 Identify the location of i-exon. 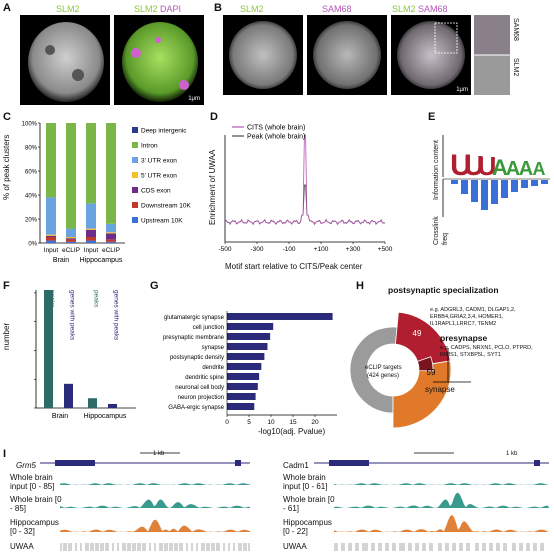
(349, 463).